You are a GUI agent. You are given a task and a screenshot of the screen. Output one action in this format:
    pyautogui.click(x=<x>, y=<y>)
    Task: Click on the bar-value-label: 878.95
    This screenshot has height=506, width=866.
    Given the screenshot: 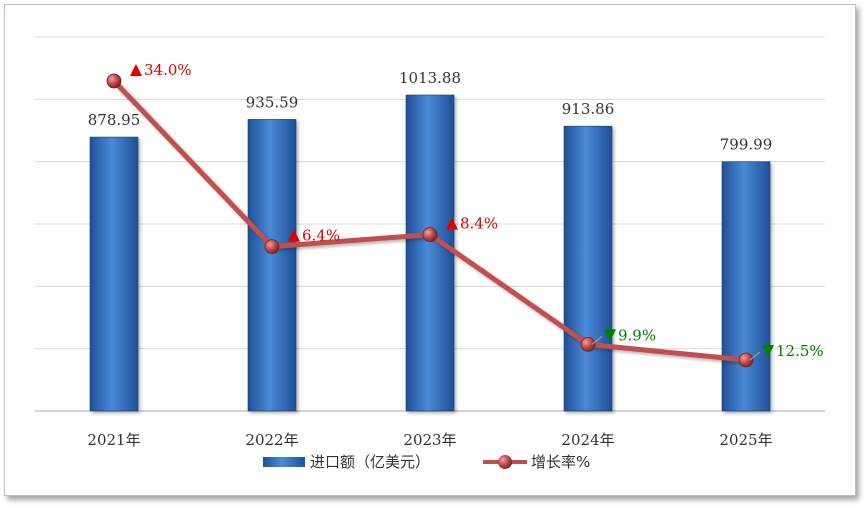 What is the action you would take?
    pyautogui.click(x=114, y=120)
    